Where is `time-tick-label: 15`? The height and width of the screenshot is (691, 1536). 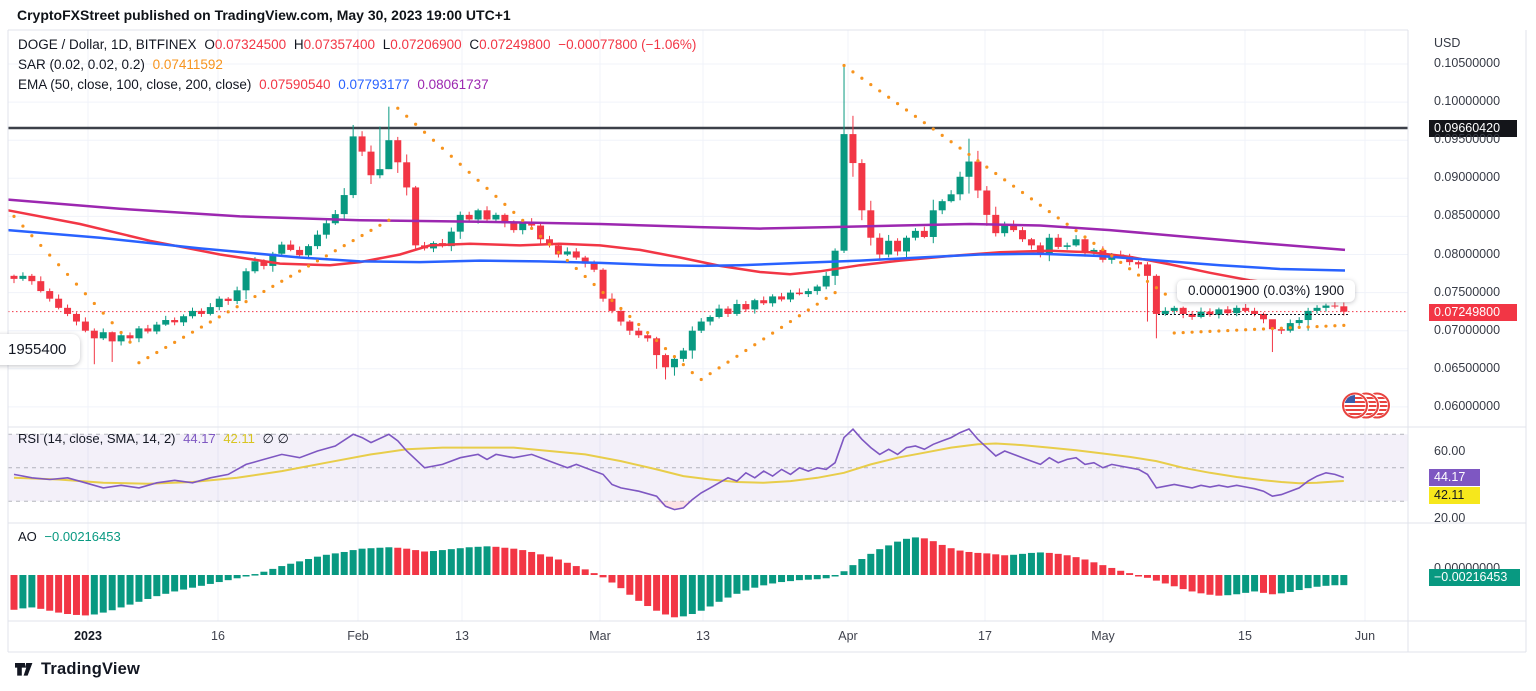 time-tick-label: 15 is located at coordinates (1245, 636).